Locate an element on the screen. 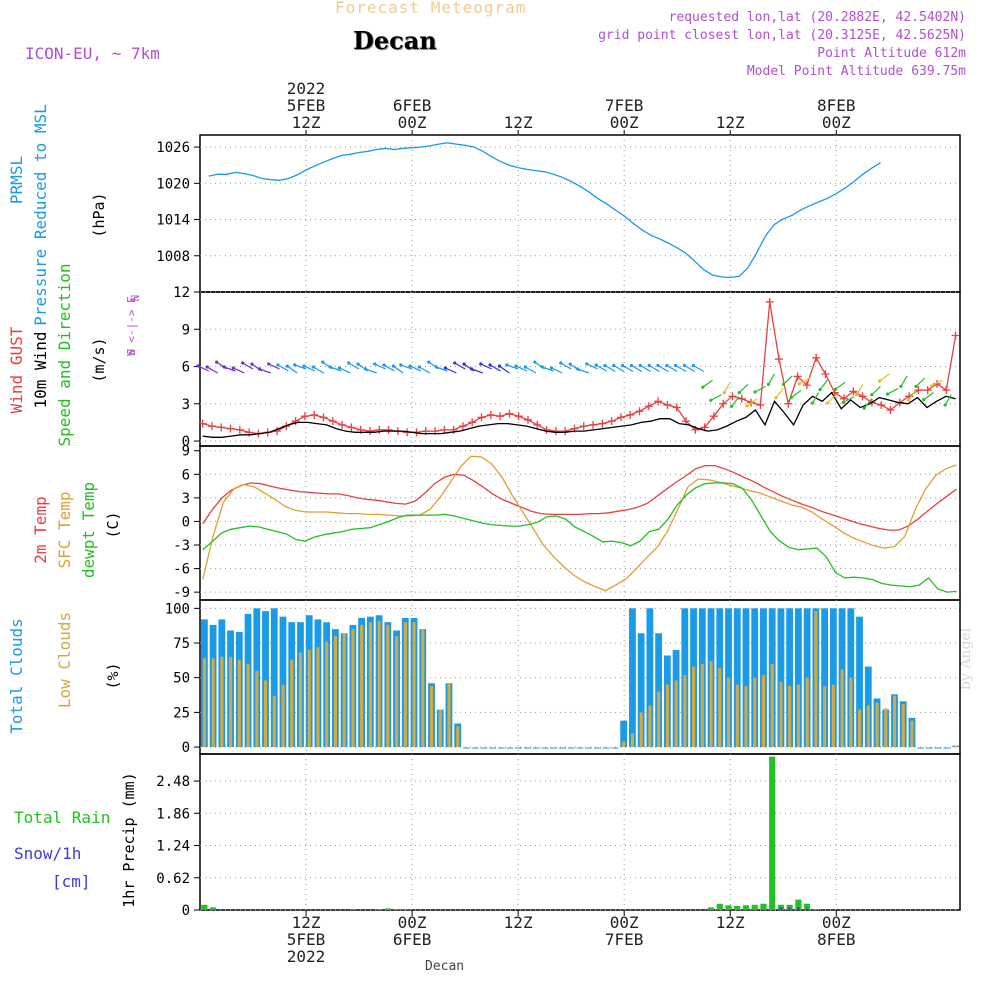 This screenshot has width=1000, height=1000. pressure-label-2: Pressure Reduced to MSL is located at coordinates (40, 215).